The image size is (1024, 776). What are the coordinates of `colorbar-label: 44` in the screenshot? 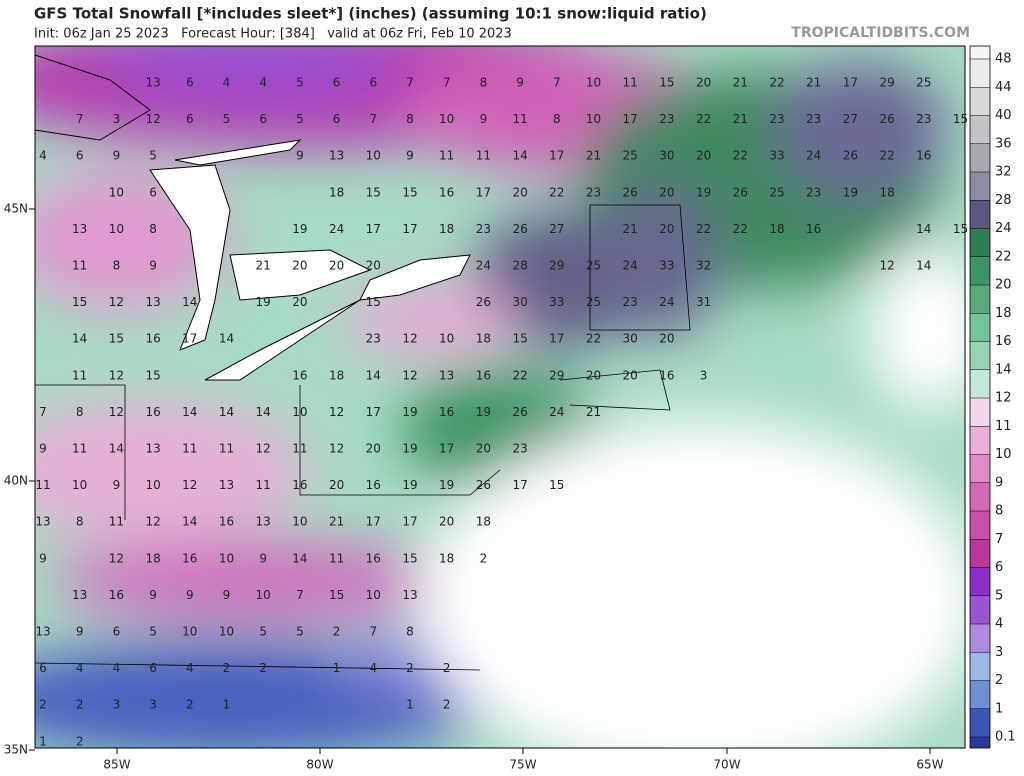 It's located at (1003, 87).